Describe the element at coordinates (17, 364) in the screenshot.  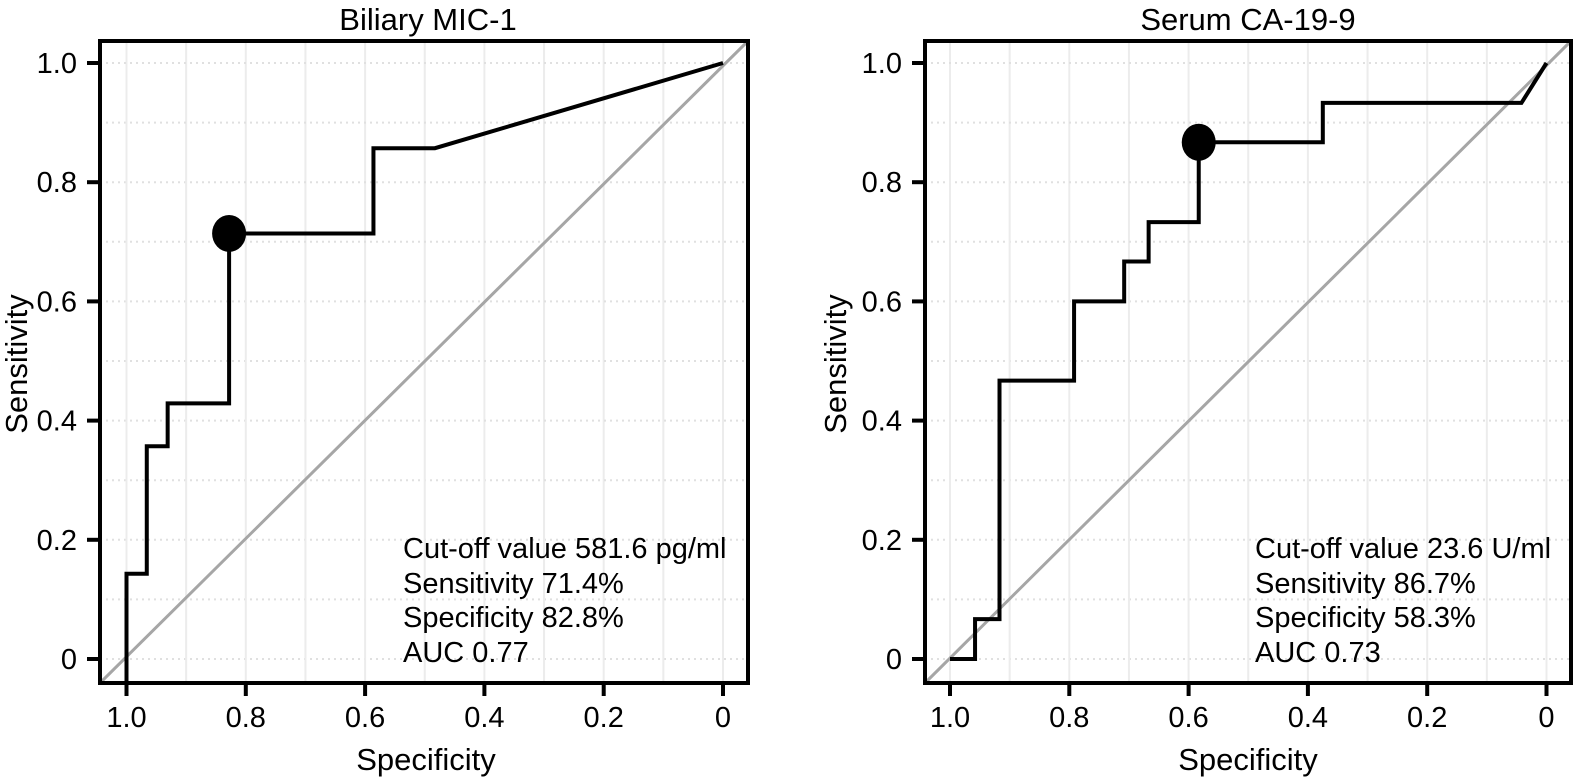
I see `y-axis-title-left: Sensitivity` at that location.